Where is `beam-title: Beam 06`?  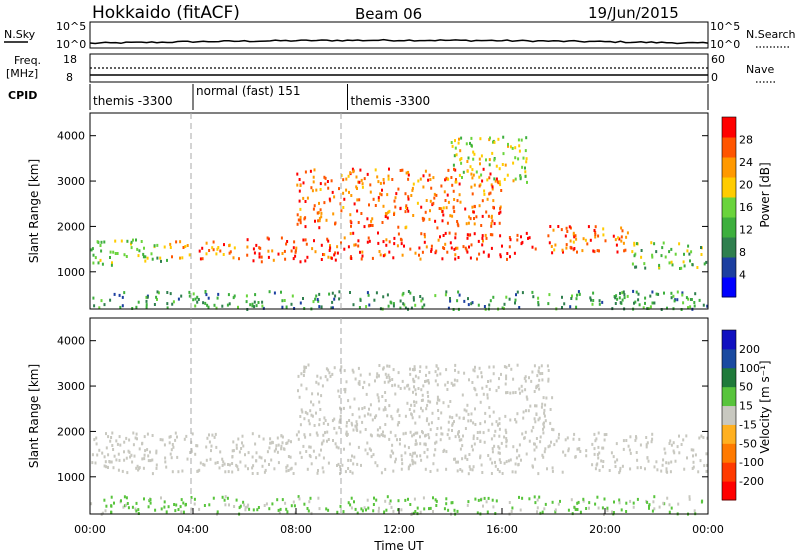 beam-title: Beam 06 is located at coordinates (388, 14).